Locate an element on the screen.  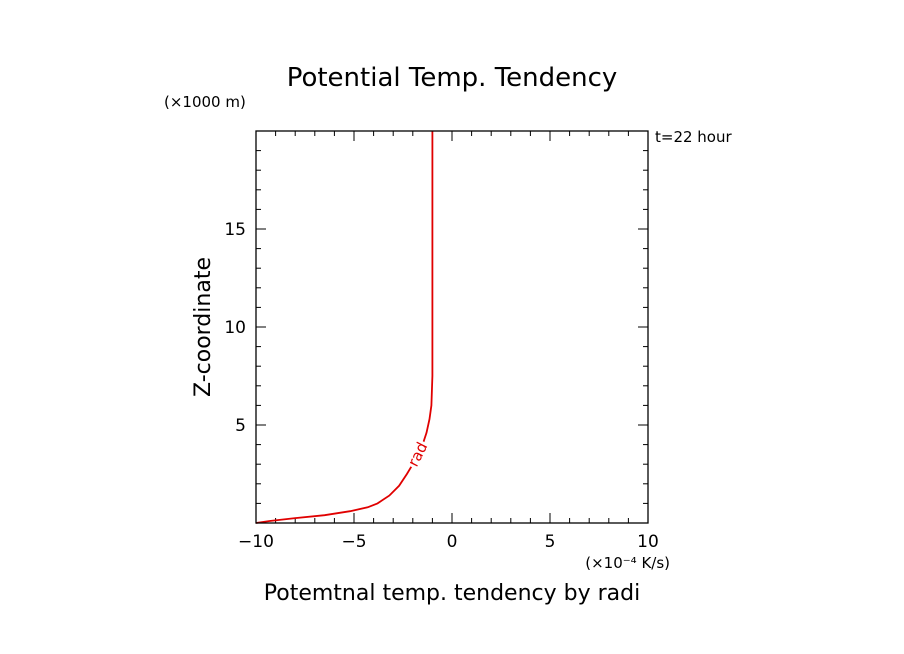
series-label-bg is located at coordinates (418, 454).